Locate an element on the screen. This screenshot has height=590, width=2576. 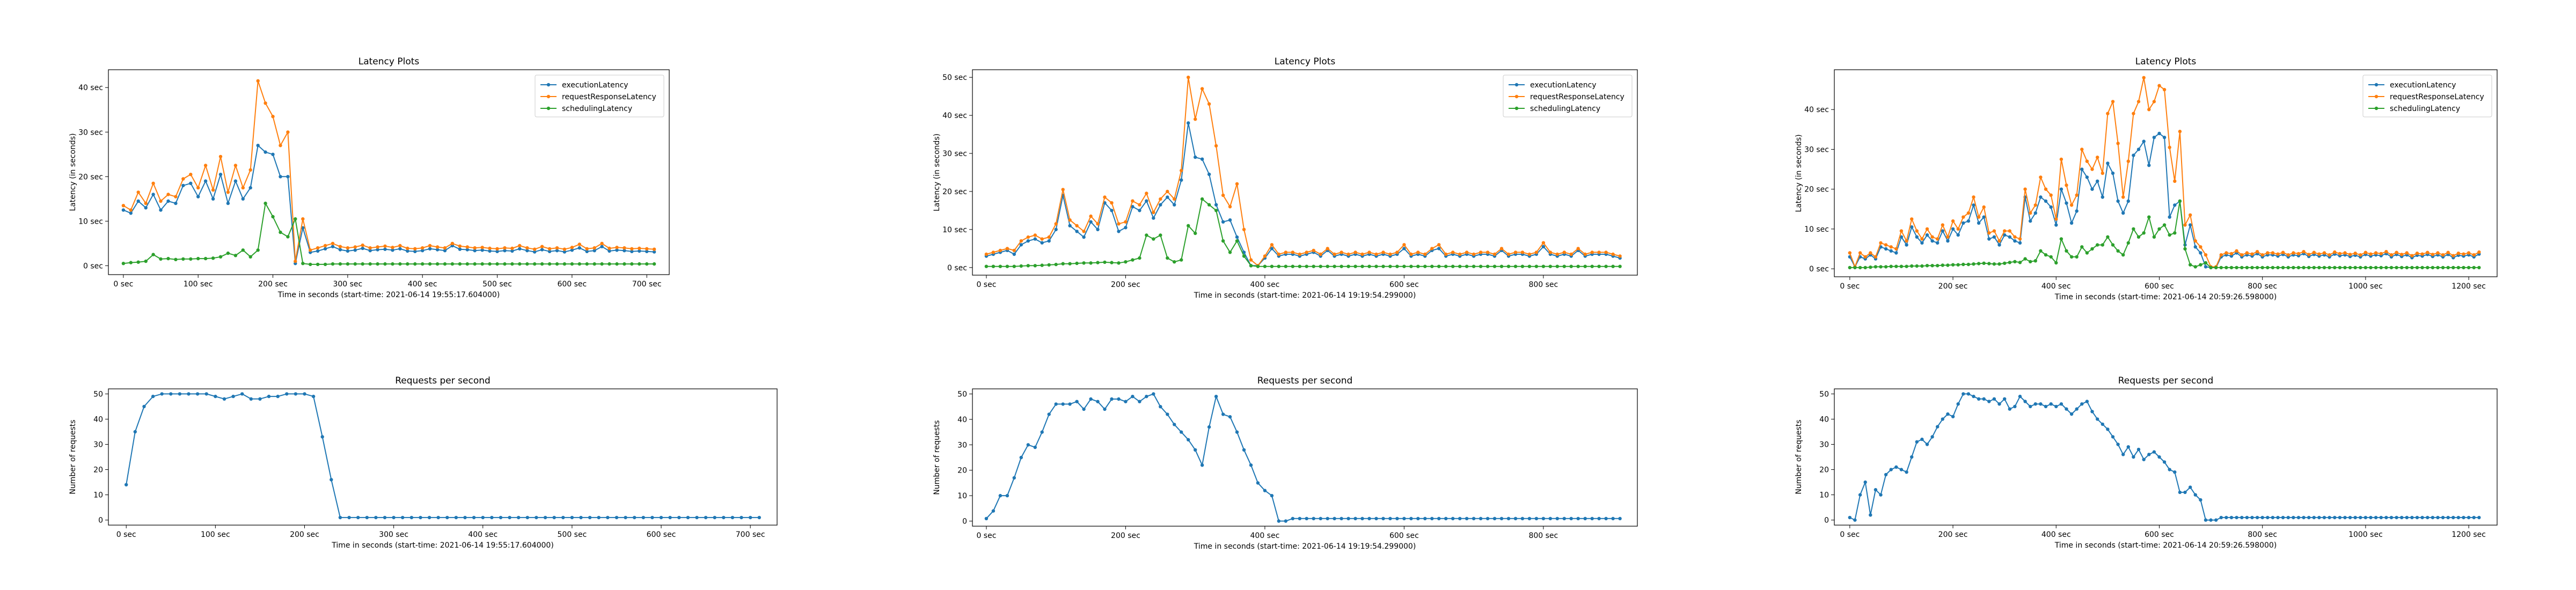
y-axis-label: Latency (in seconds) is located at coordinates (1799, 173).